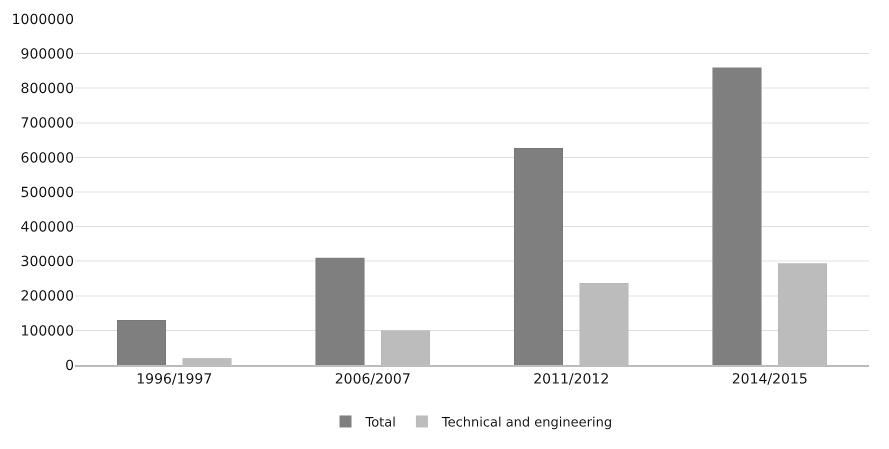 The height and width of the screenshot is (449, 889). I want to click on legend-label: Total, so click(380, 423).